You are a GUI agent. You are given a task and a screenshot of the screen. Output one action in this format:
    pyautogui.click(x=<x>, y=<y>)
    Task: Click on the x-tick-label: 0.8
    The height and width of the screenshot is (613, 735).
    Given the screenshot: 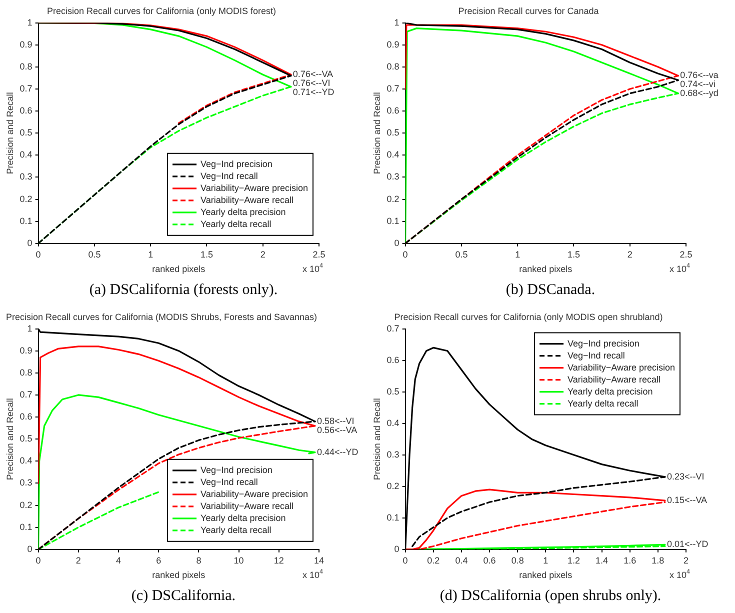 What is the action you would take?
    pyautogui.click(x=517, y=560)
    